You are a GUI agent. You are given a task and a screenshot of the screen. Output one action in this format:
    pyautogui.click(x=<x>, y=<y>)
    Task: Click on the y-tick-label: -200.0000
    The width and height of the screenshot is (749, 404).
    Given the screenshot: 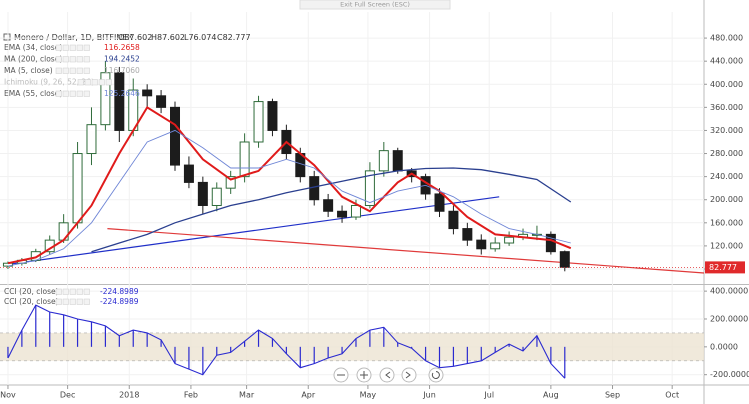 What is the action you would take?
    pyautogui.click(x=729, y=374)
    